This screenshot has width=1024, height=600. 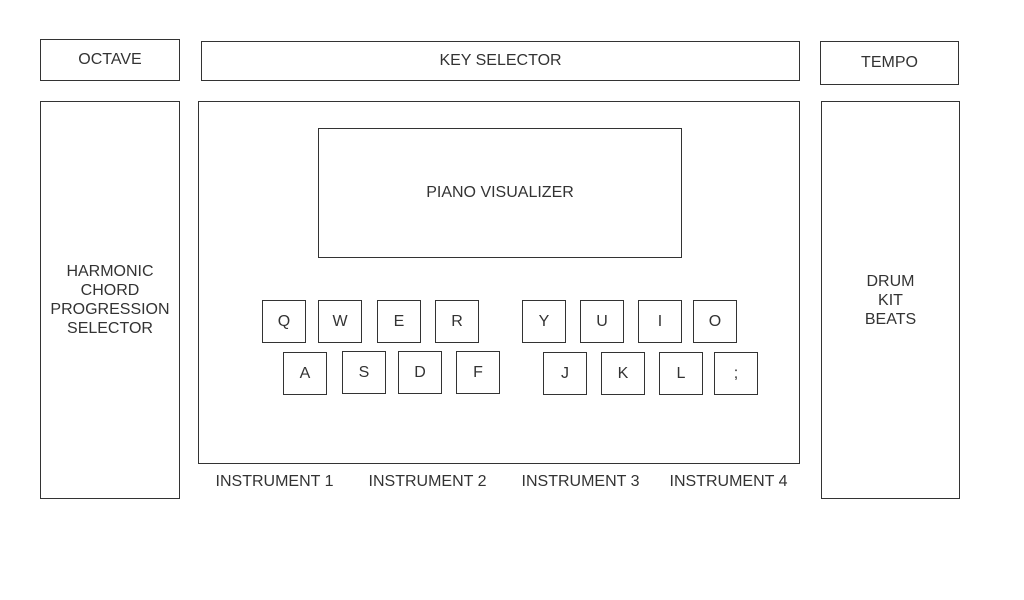 I want to click on key-label: Y, so click(x=544, y=321).